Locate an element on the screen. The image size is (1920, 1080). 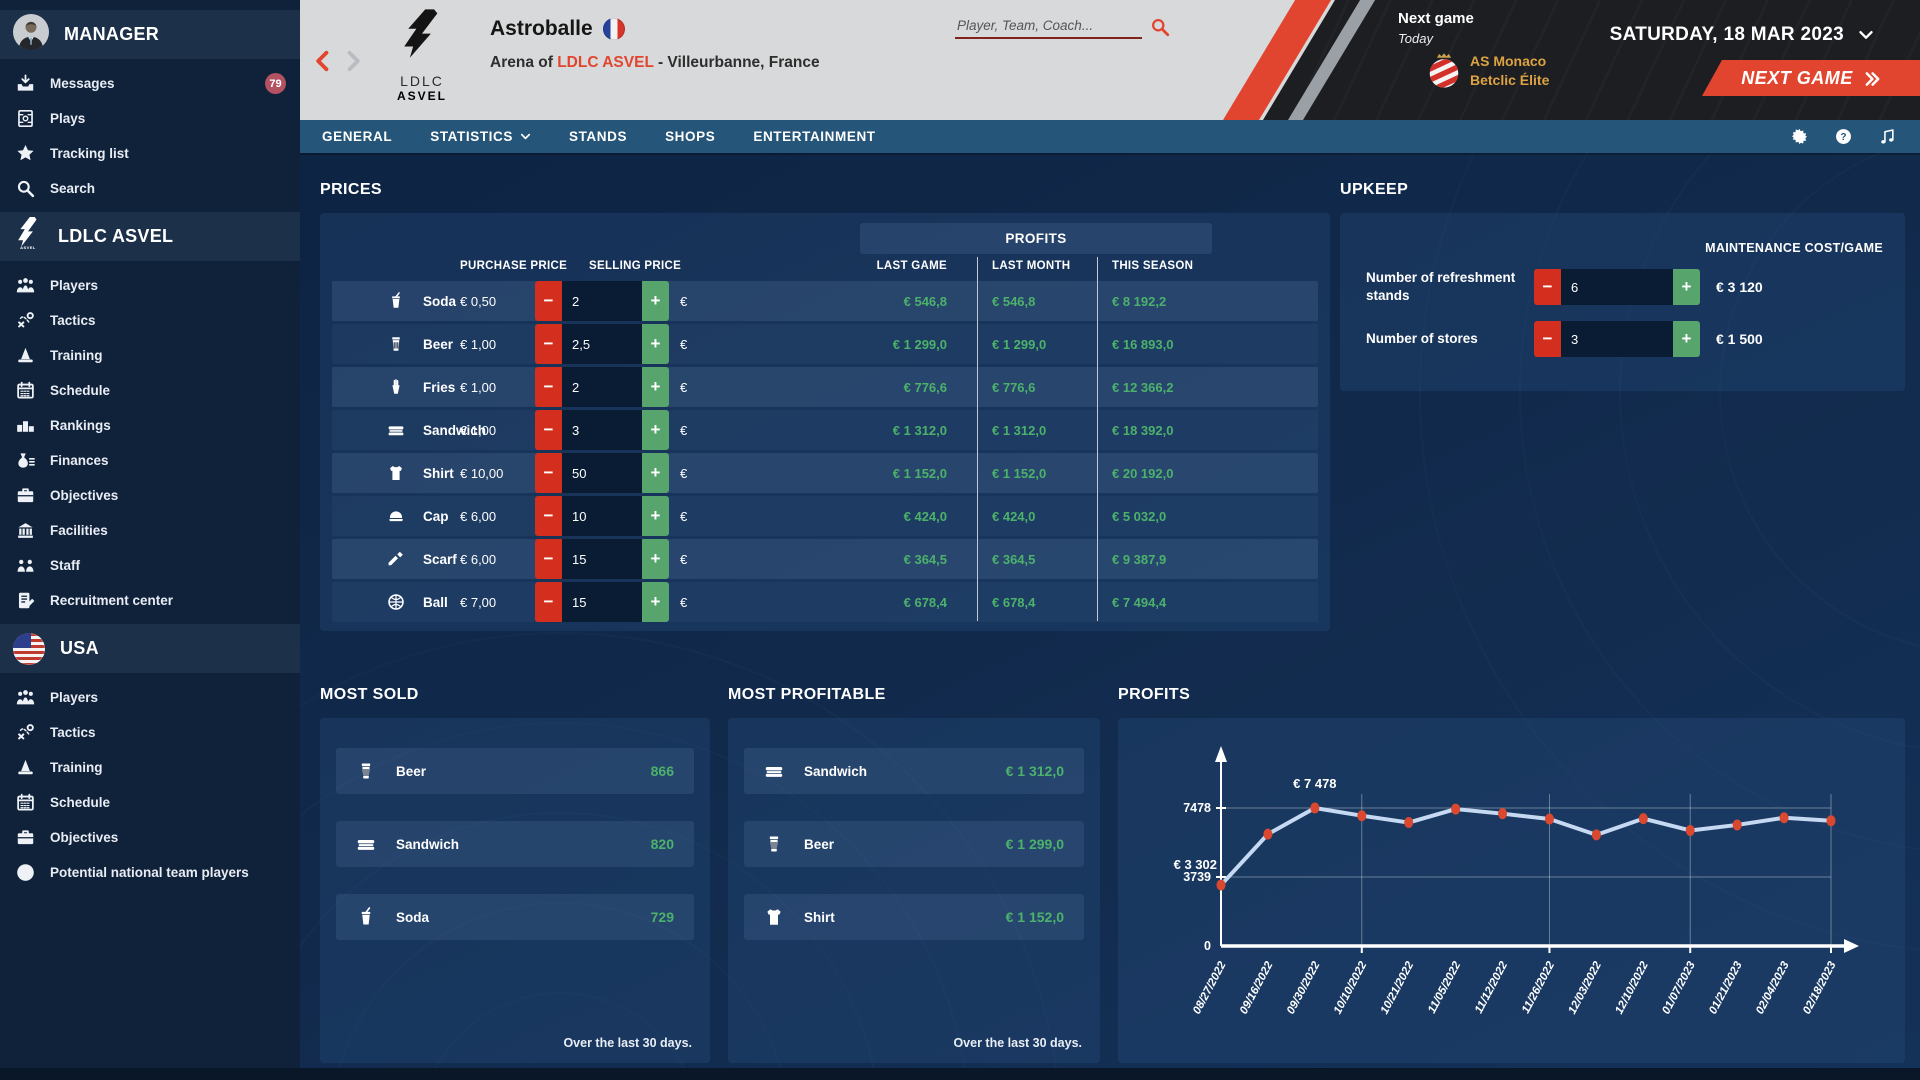
currency-symbol: € is located at coordinates (684, 516).